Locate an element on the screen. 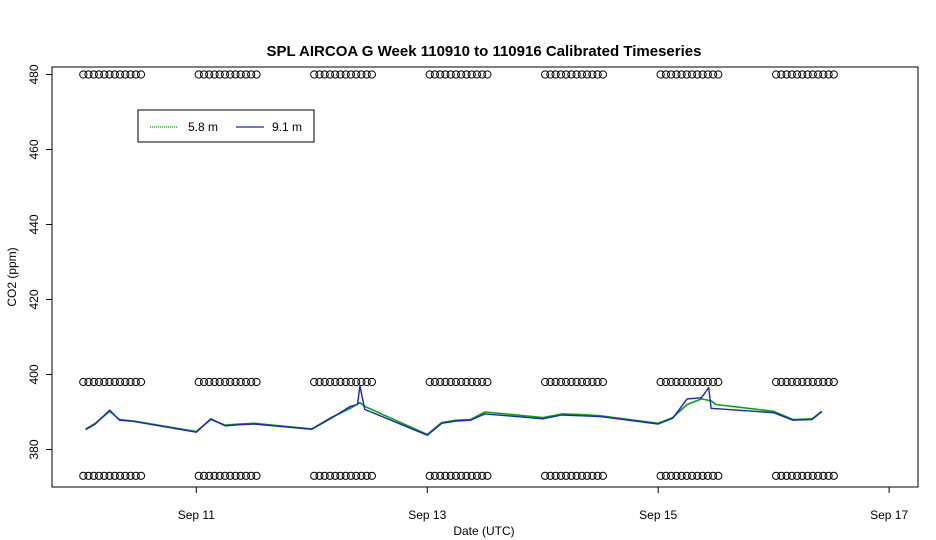 Image resolution: width=936 pixels, height=540 pixels. y-tick-label: 400 is located at coordinates (34, 374).